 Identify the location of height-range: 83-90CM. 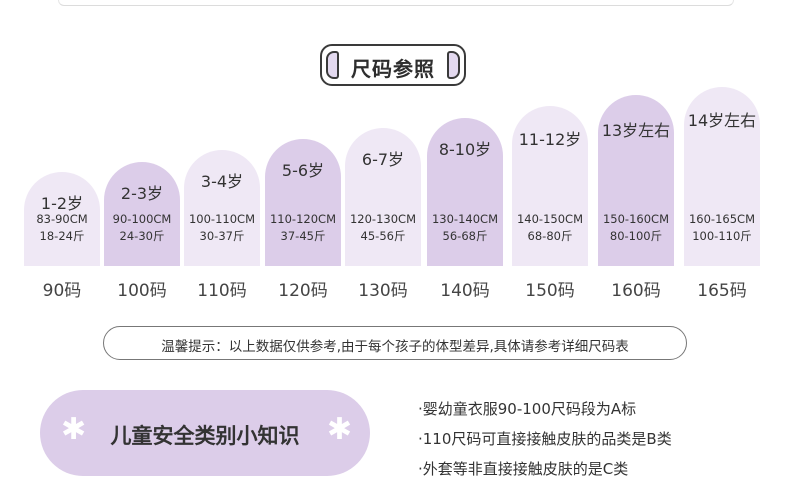
(62, 219).